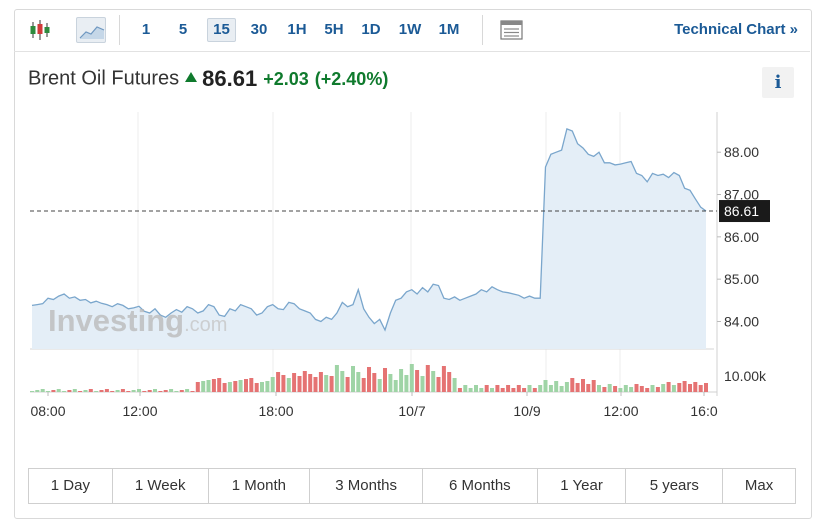 This screenshot has width=820, height=526. I want to click on range-5-years: 5 years, so click(675, 486).